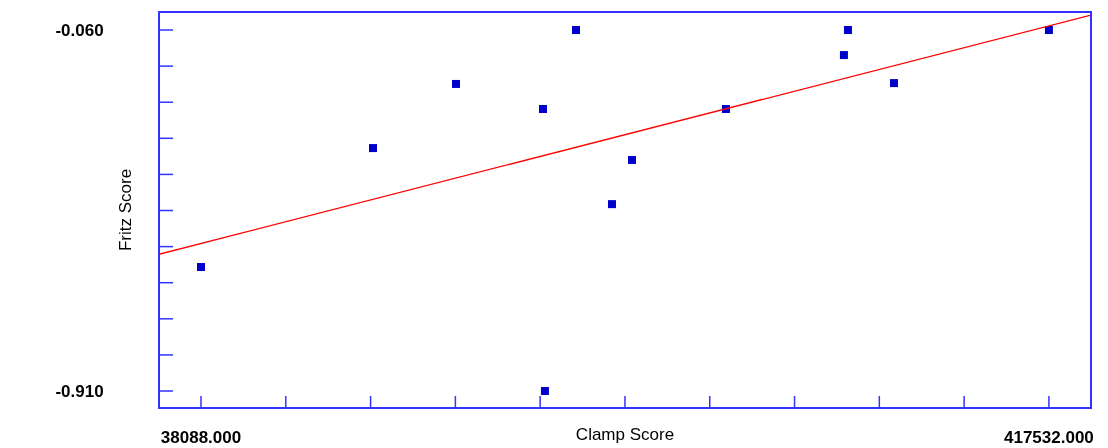 This screenshot has height=448, width=1108. I want to click on x-axis-title: Clamp Score, so click(625, 434).